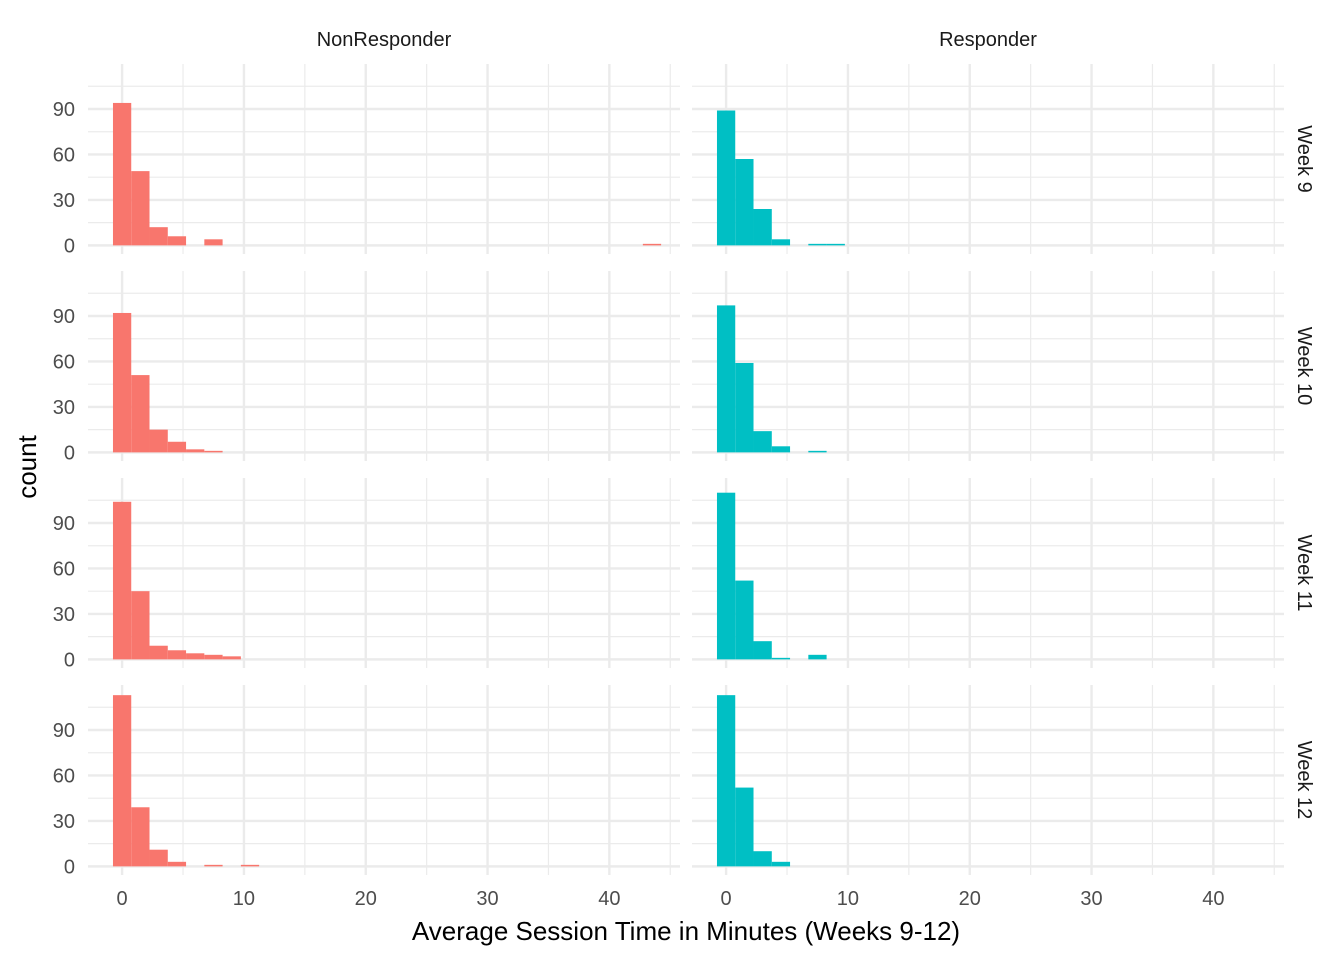 This screenshot has width=1344, height=960. Describe the element at coordinates (384, 40) in the screenshot. I see `facet-column-label: NonResponder` at that location.